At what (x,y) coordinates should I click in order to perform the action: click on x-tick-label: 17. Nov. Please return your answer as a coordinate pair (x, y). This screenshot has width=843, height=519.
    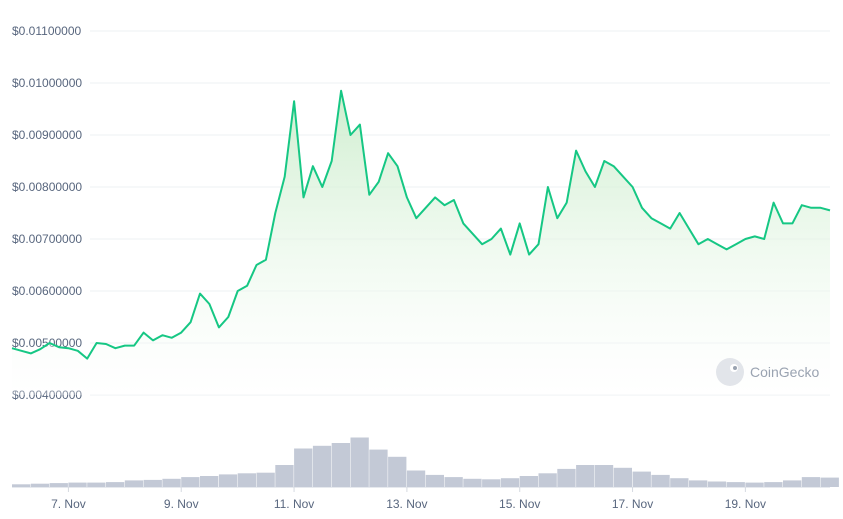
    Looking at the image, I should click on (632, 504).